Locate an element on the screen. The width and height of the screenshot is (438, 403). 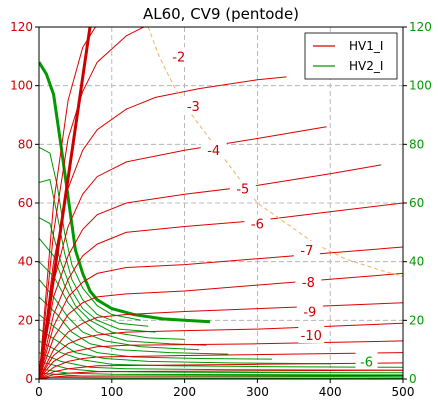
curve-label: -9 is located at coordinates (309, 313).